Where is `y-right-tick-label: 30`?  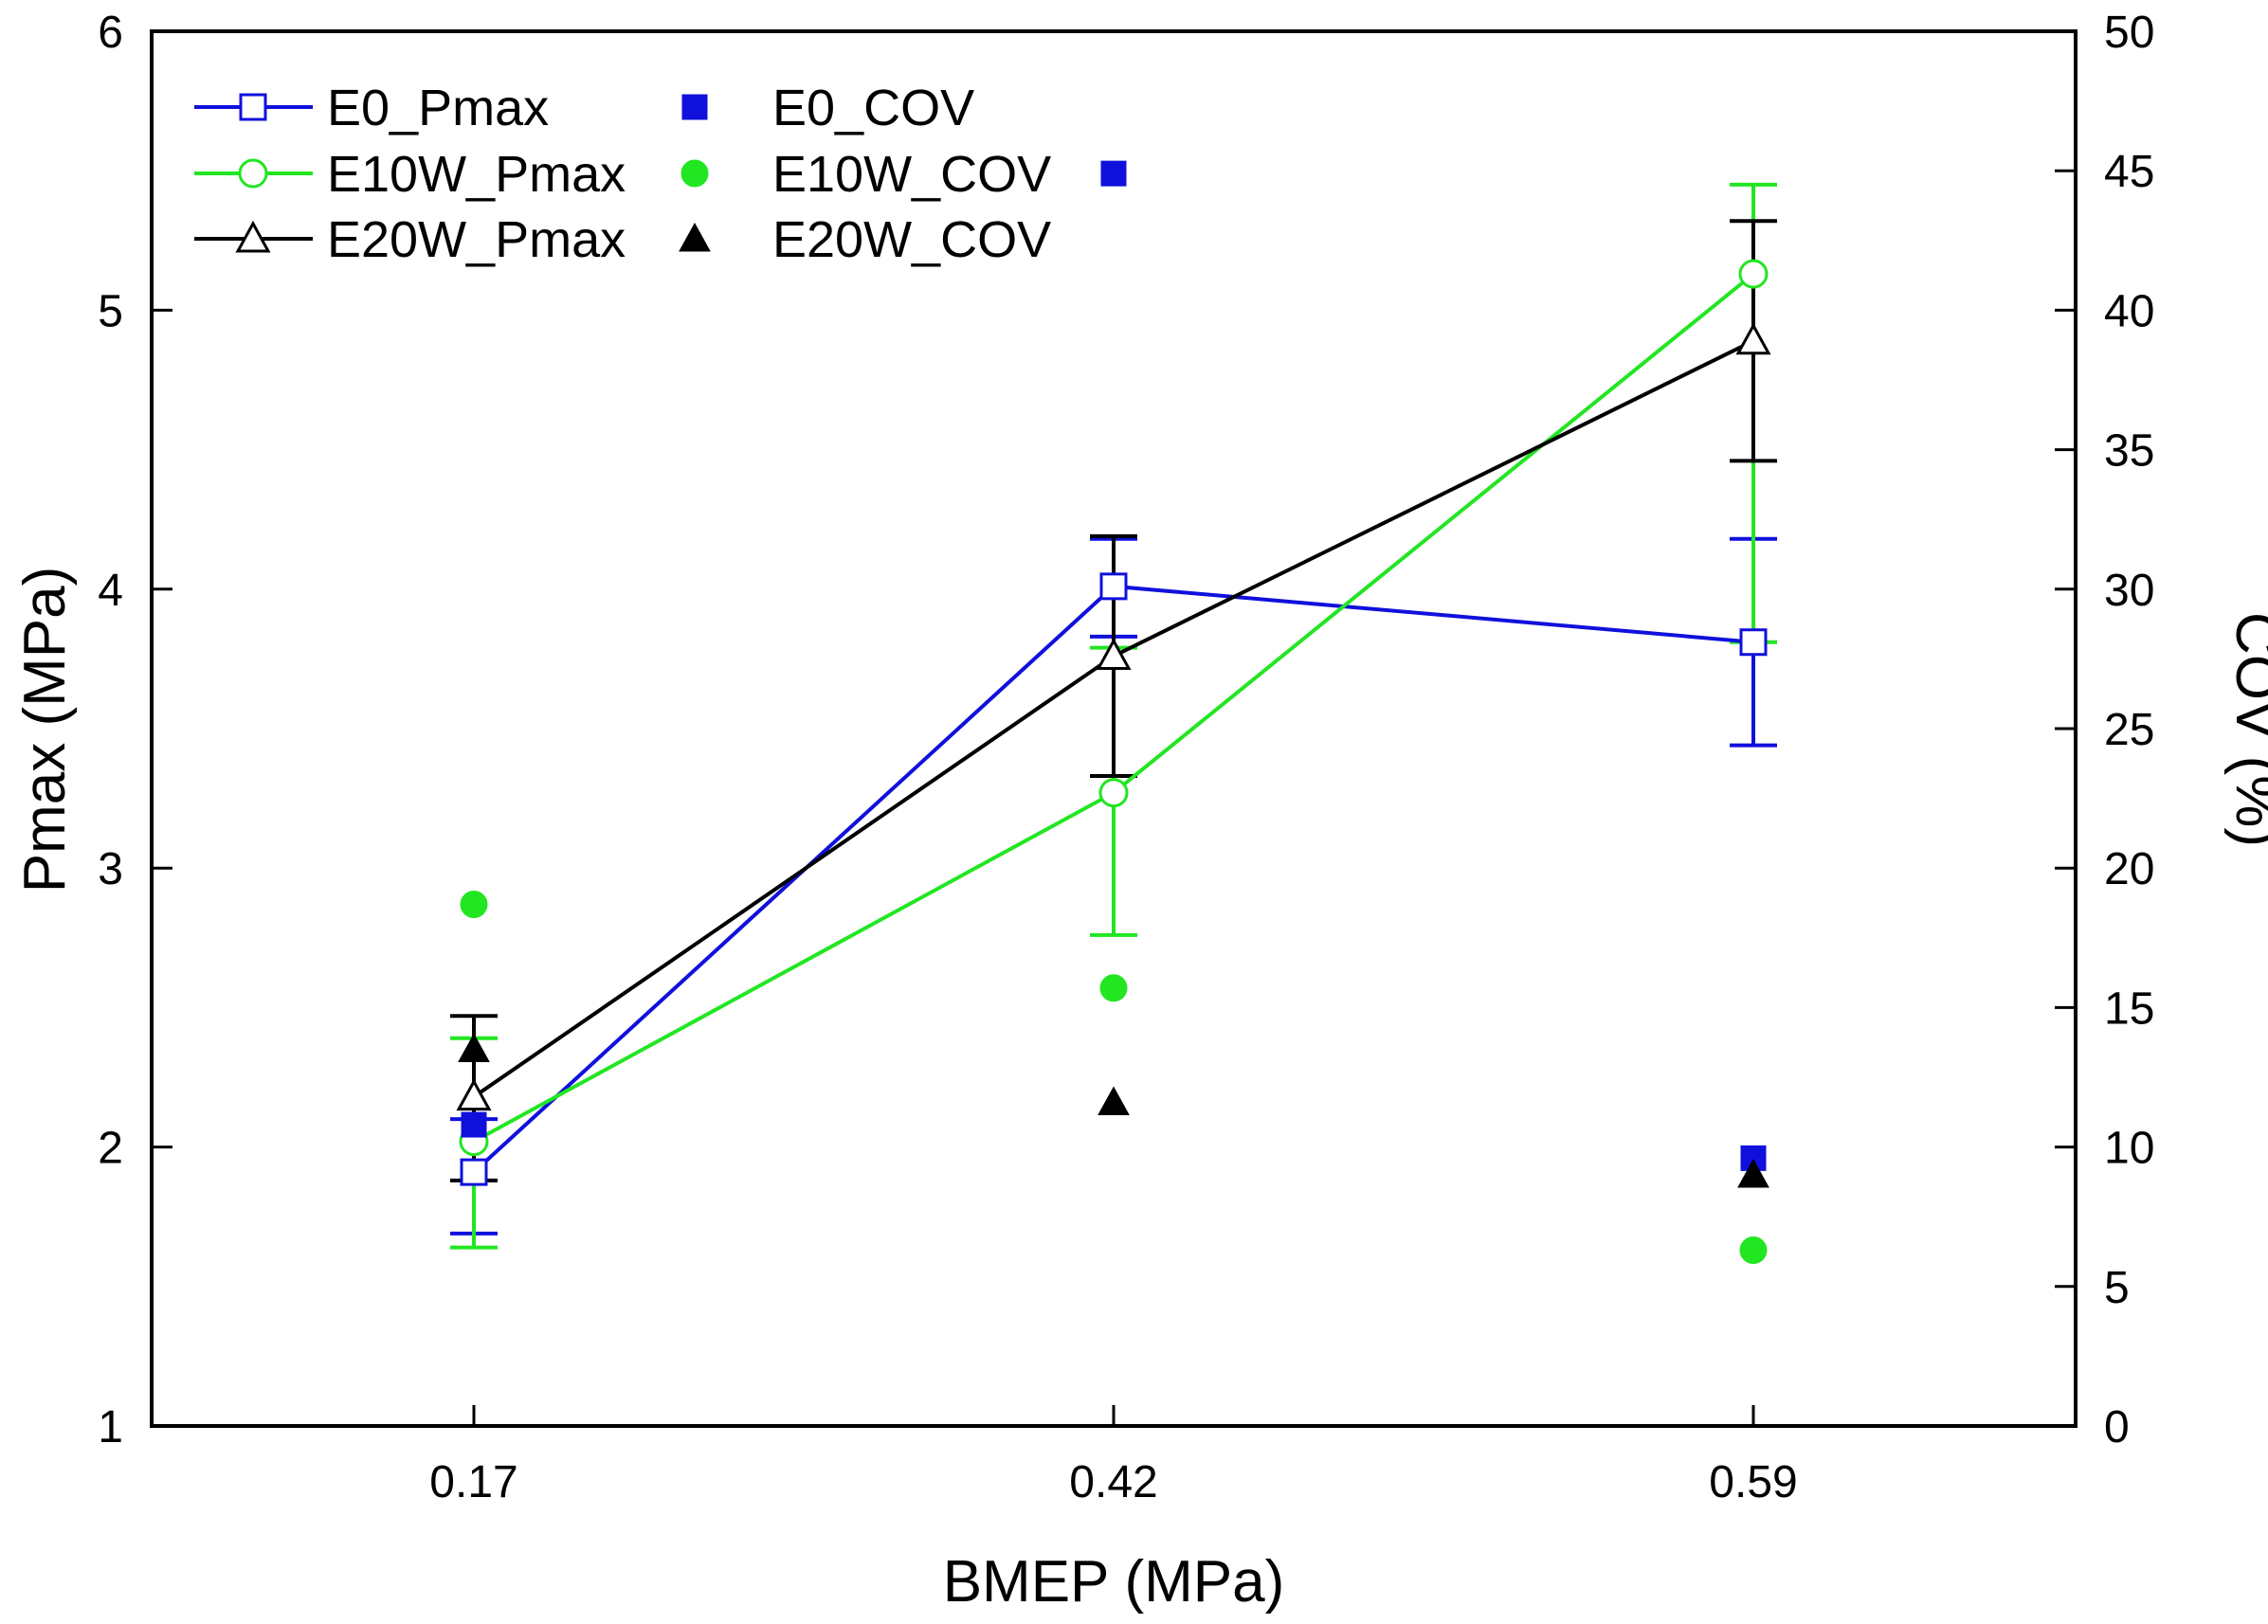
y-right-tick-label: 30 is located at coordinates (2129, 591).